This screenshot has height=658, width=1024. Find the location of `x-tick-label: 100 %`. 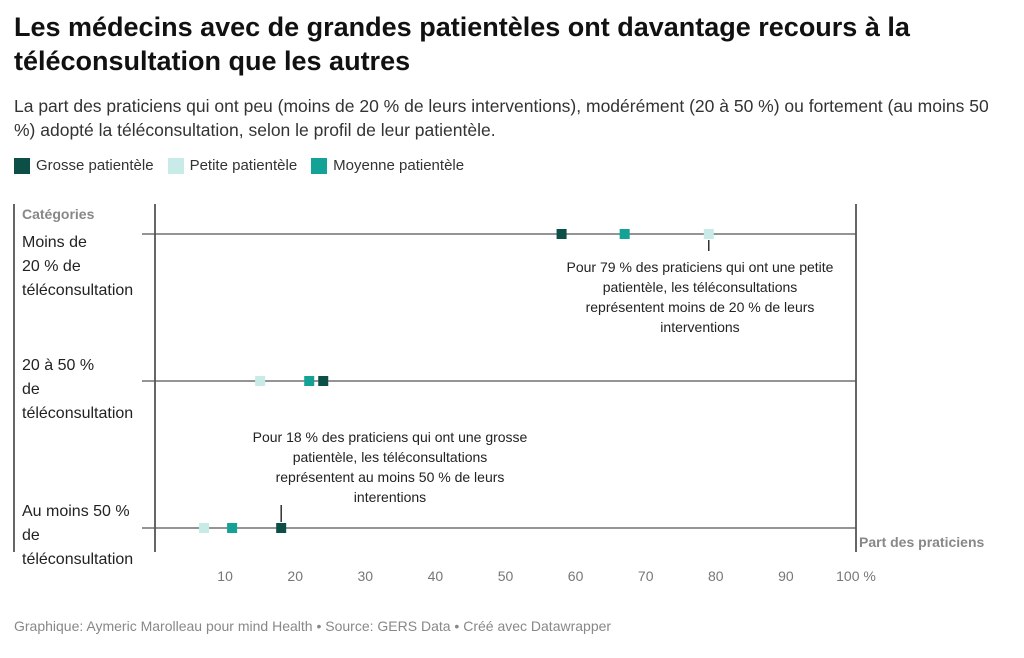

x-tick-label: 100 % is located at coordinates (856, 576).